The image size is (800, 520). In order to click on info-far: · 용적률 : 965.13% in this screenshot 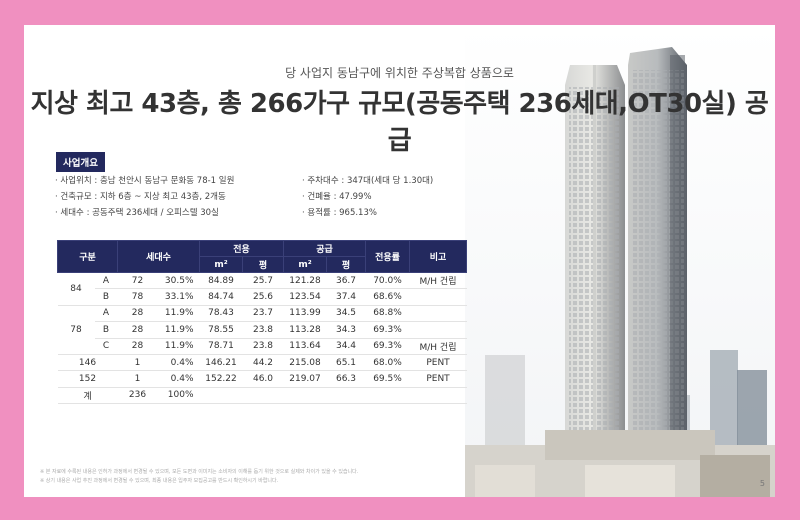, I will do `click(339, 213)`.